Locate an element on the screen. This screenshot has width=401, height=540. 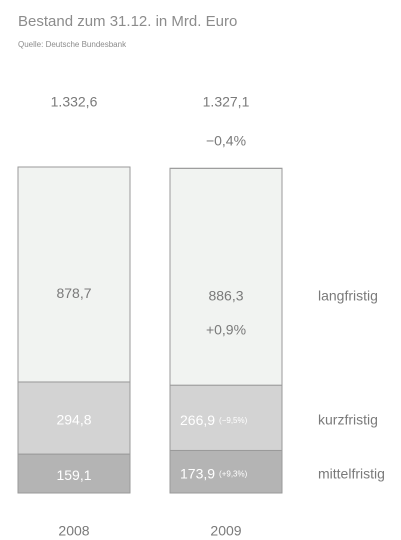
total-label: 1.332,6 is located at coordinates (74, 102).